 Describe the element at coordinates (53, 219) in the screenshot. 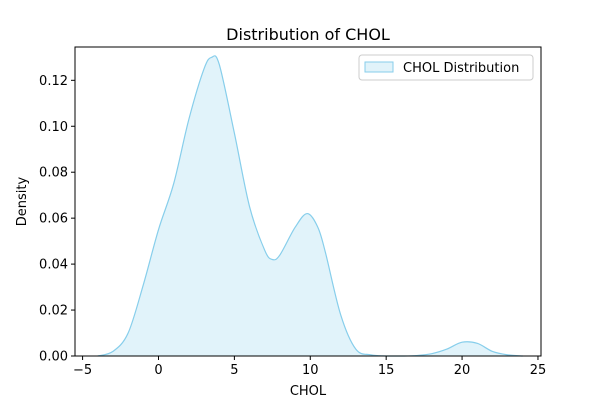

I see `y-tick-label: 0.06` at that location.